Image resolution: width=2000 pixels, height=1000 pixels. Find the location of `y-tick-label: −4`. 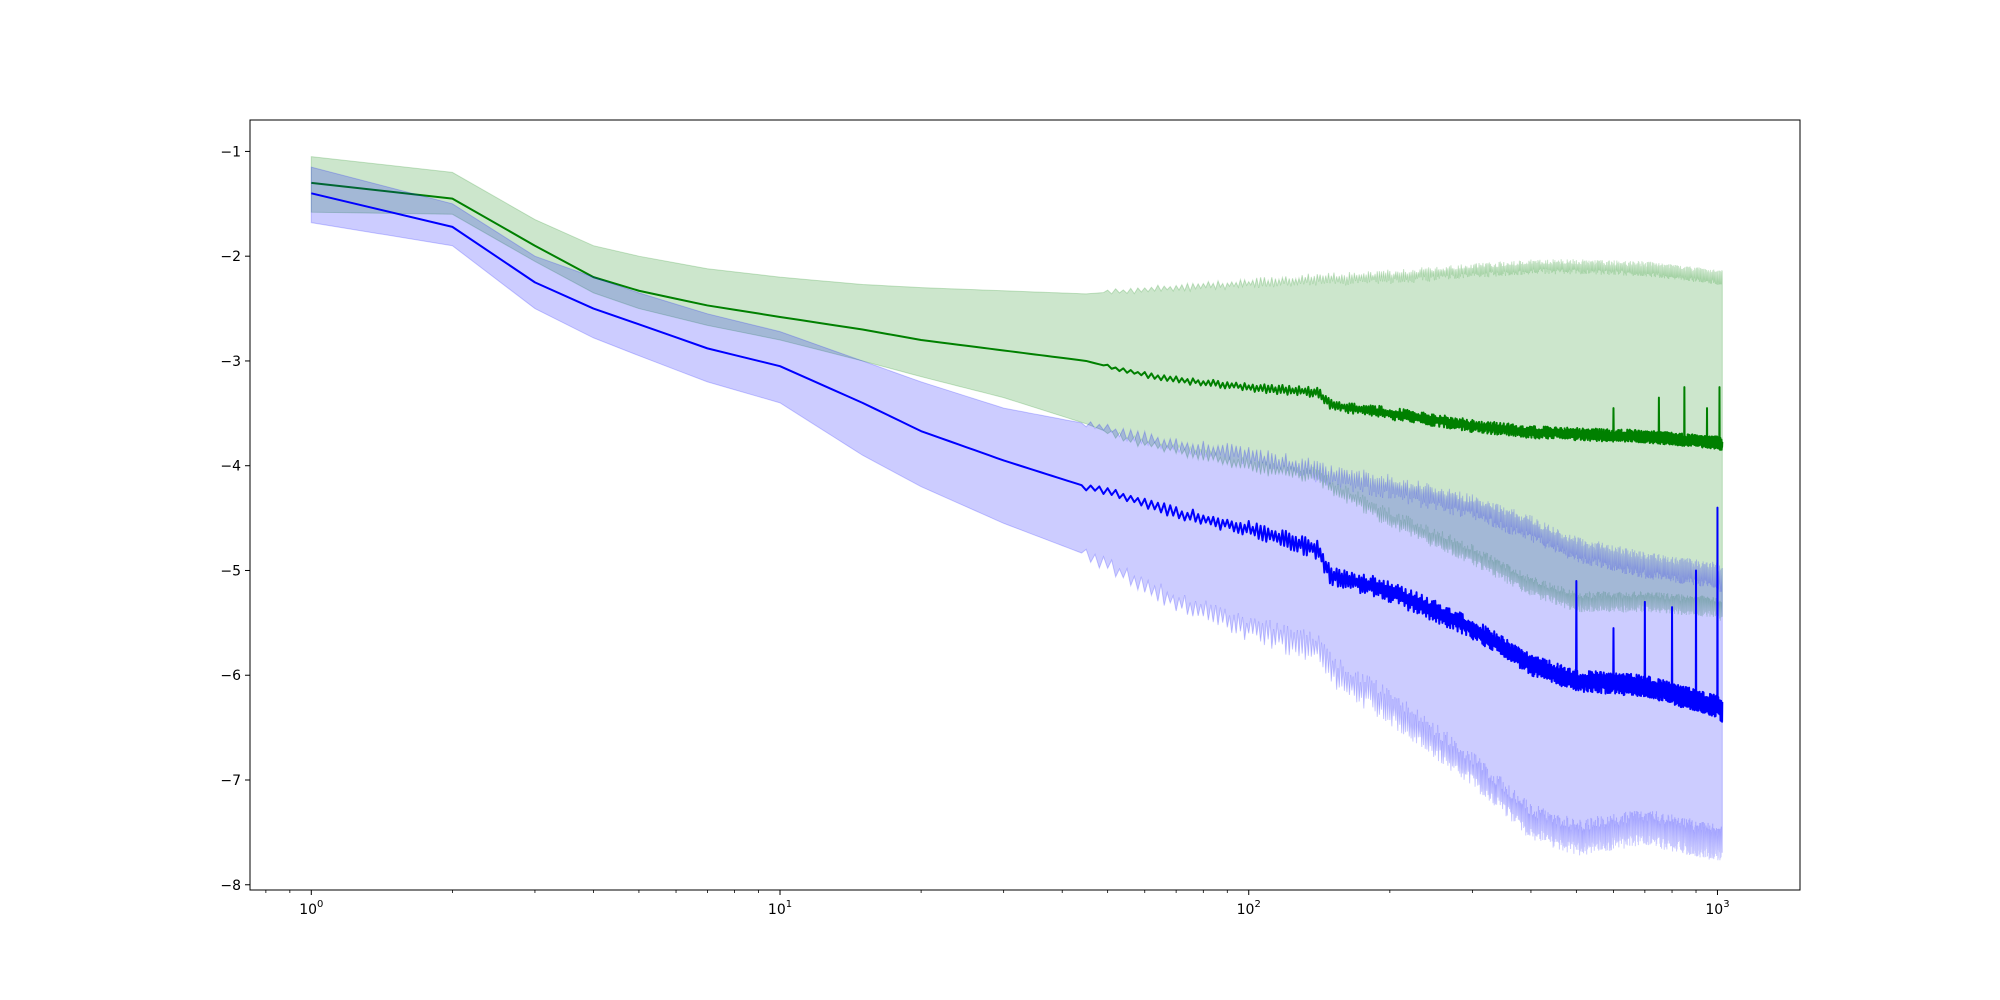

y-tick-label: −4 is located at coordinates (230, 467).